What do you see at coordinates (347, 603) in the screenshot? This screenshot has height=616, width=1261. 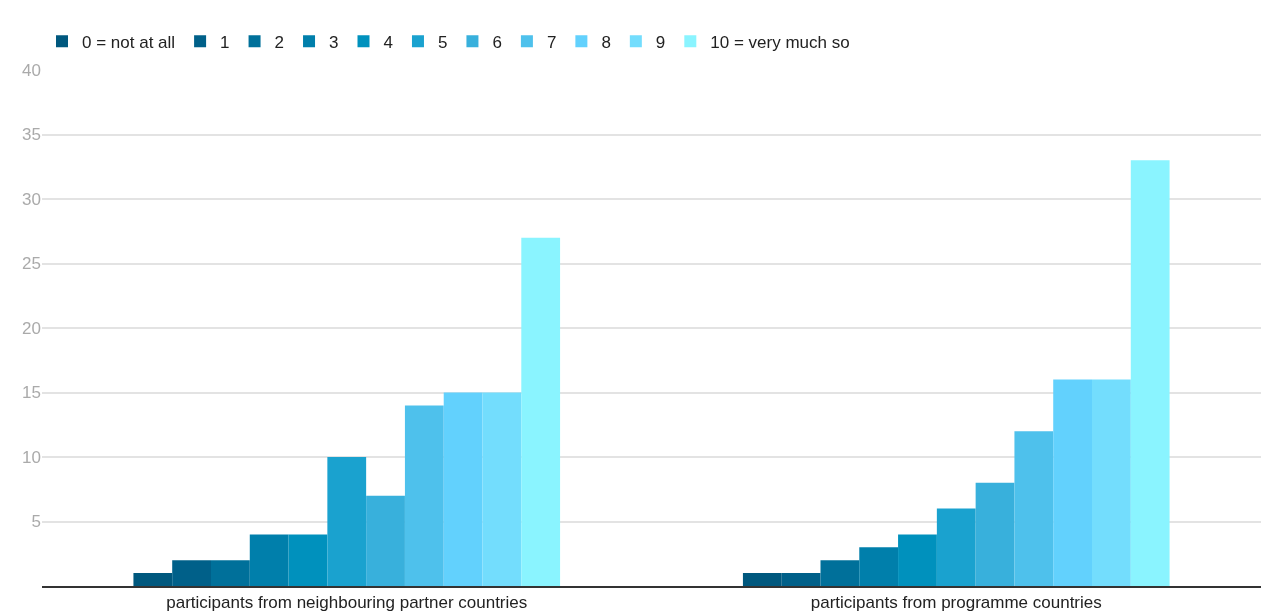 I see `x-tick-label: participants from neighbouring partner countries` at bounding box center [347, 603].